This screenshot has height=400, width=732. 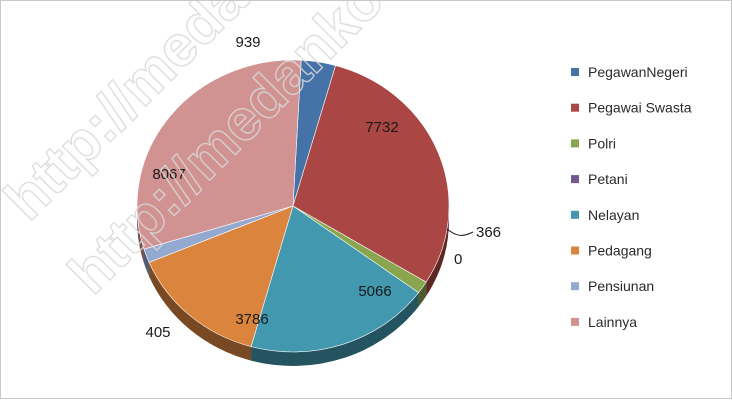 I want to click on legend-swatch-lainnya, so click(x=575, y=321).